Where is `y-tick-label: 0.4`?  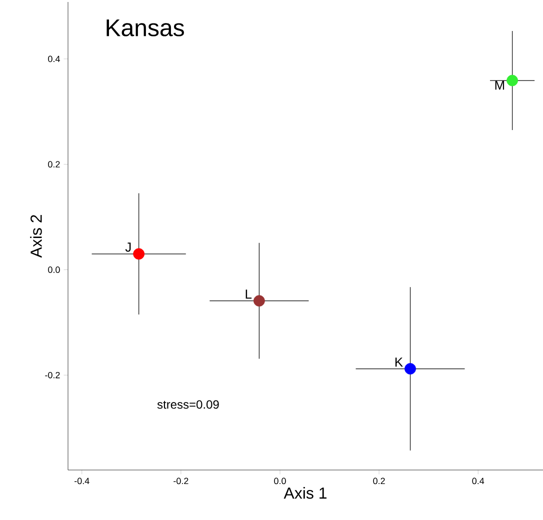 y-tick-label: 0.4 is located at coordinates (54, 59).